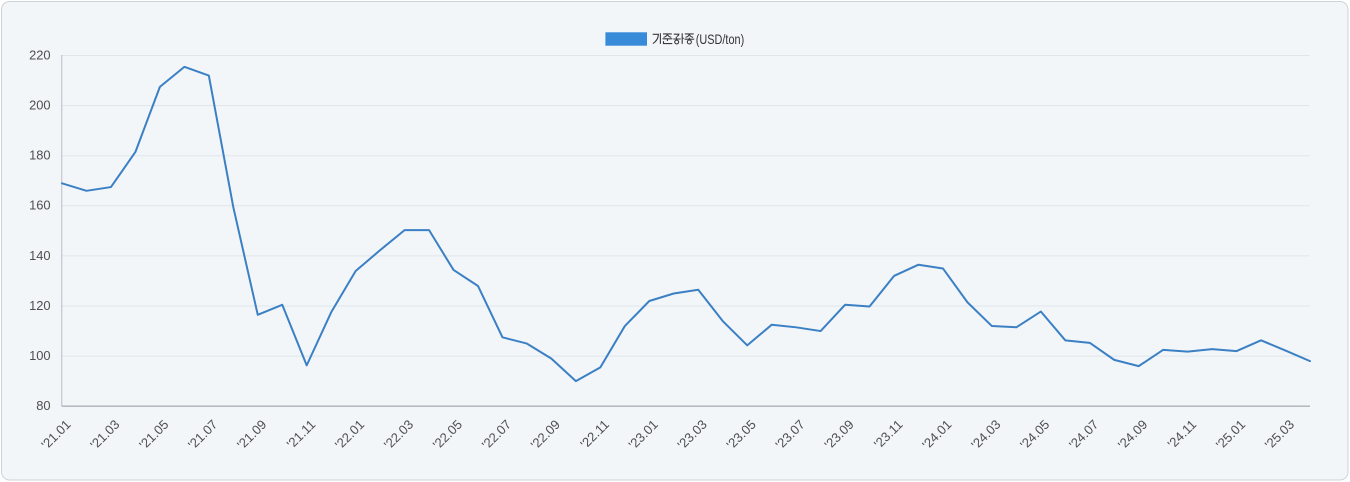  I want to click on svg-text: 220, so click(40, 54).